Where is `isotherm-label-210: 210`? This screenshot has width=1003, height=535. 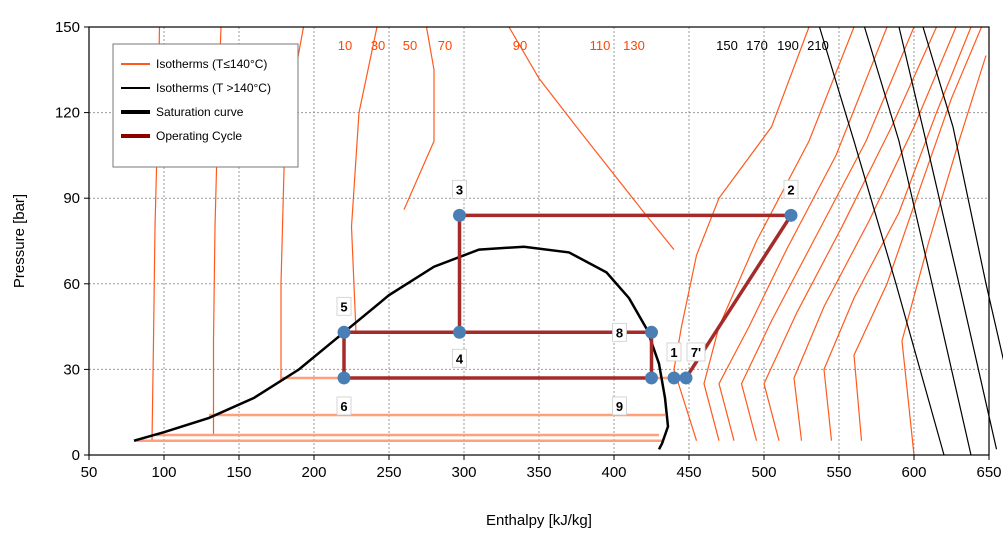
isotherm-label-210: 210 is located at coordinates (818, 45).